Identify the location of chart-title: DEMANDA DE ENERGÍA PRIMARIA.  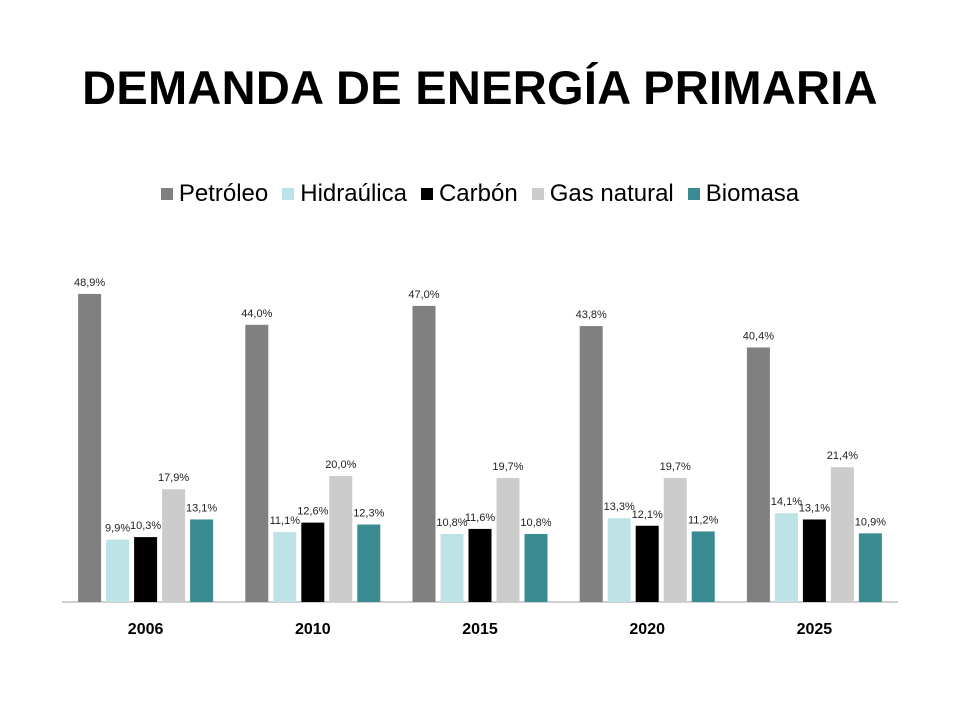
(480, 87).